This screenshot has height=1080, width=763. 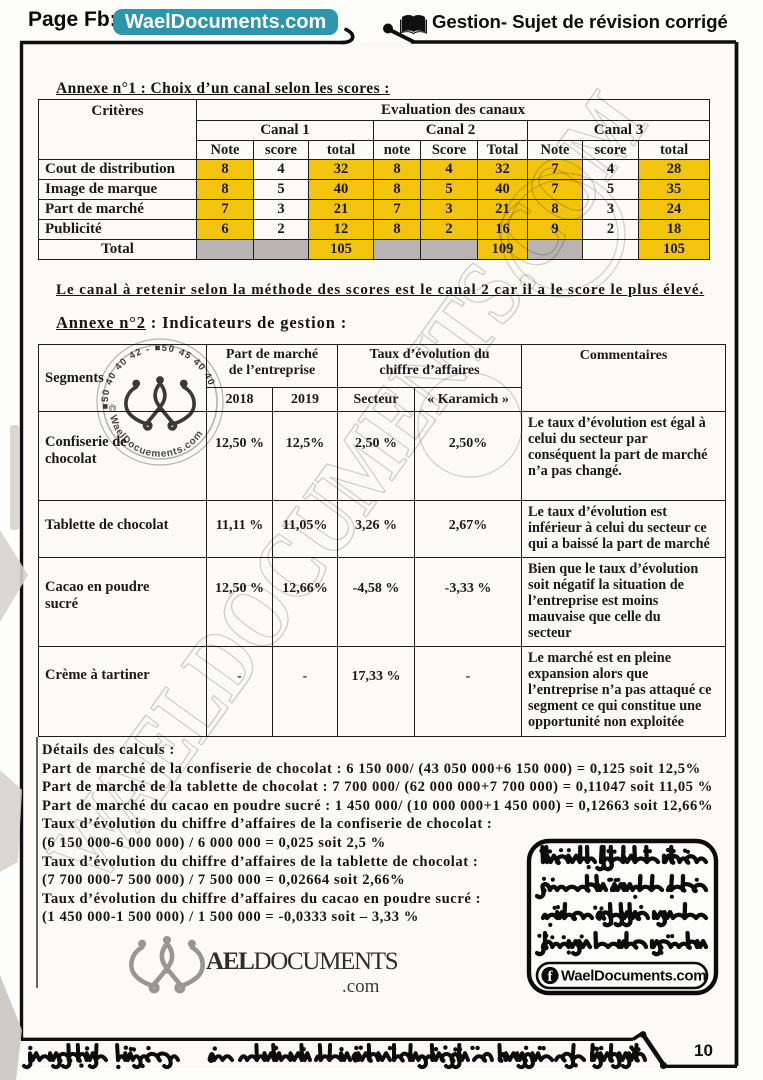 What do you see at coordinates (633, 976) in the screenshot?
I see `svg-text: WaelDocuments.com` at bounding box center [633, 976].